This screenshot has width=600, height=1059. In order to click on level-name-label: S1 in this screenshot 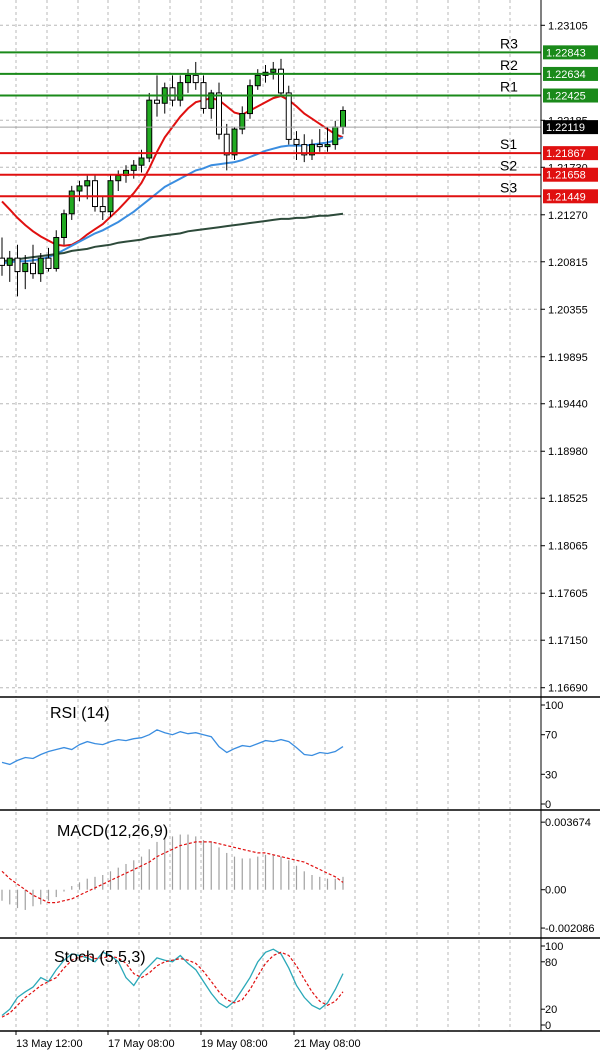, I will do `click(508, 144)`.